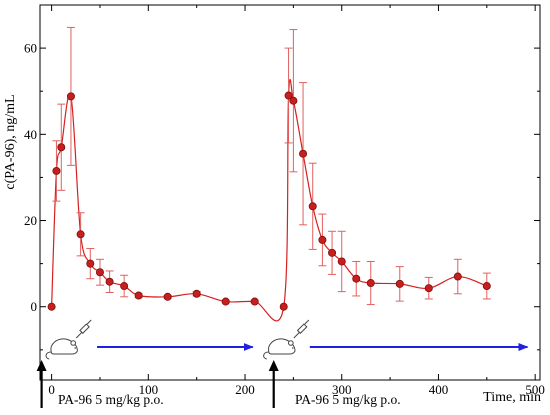  Describe the element at coordinates (30, 48) in the screenshot. I see `y-tick-label: 60` at that location.